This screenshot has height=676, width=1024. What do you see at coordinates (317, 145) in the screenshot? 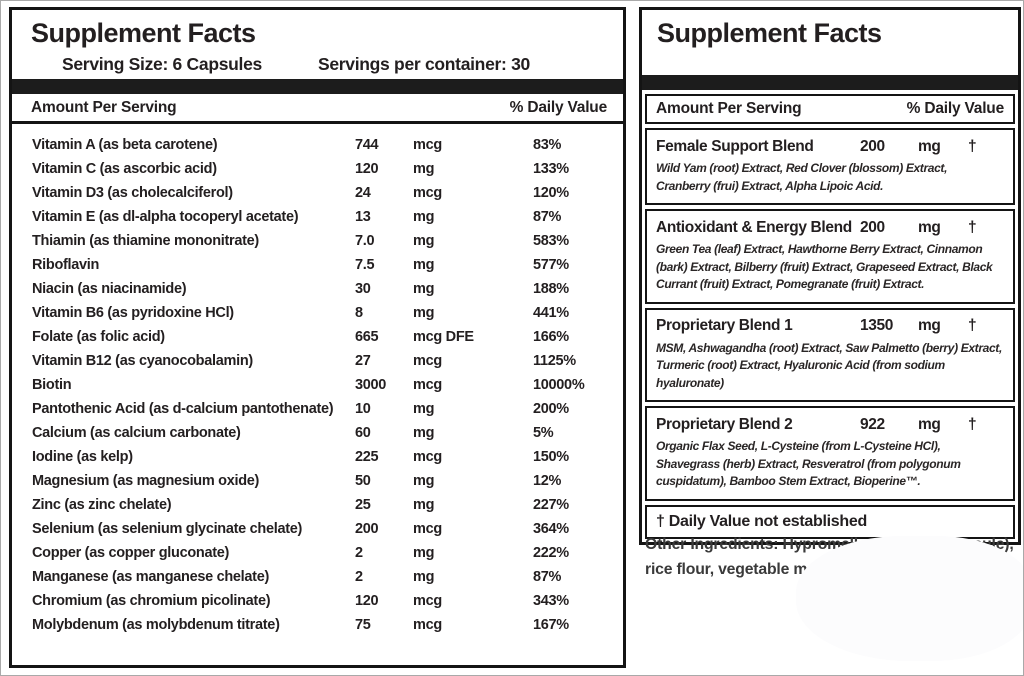
I see `nutrient-row: Vitamin A (as beta carotene) 744 mcg 83%` at bounding box center [317, 145].